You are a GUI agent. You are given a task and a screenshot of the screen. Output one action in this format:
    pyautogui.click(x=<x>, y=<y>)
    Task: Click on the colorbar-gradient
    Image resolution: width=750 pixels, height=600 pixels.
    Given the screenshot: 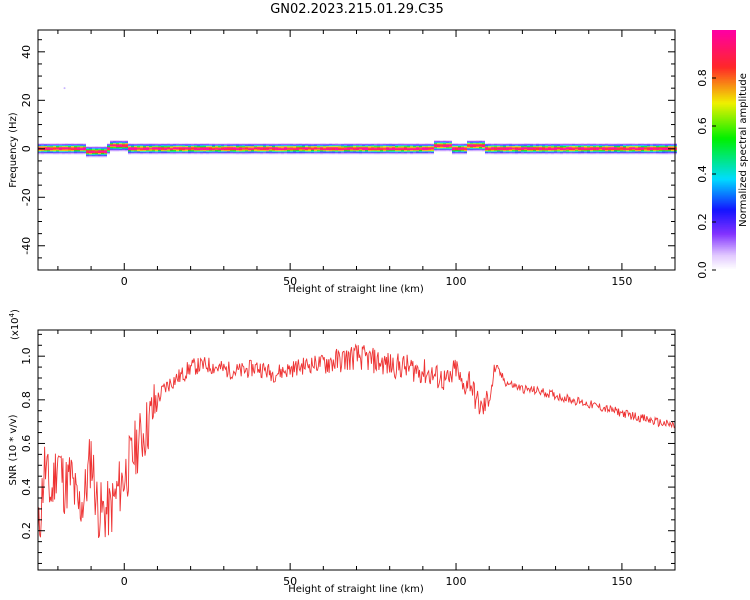 What is the action you would take?
    pyautogui.click(x=724, y=150)
    